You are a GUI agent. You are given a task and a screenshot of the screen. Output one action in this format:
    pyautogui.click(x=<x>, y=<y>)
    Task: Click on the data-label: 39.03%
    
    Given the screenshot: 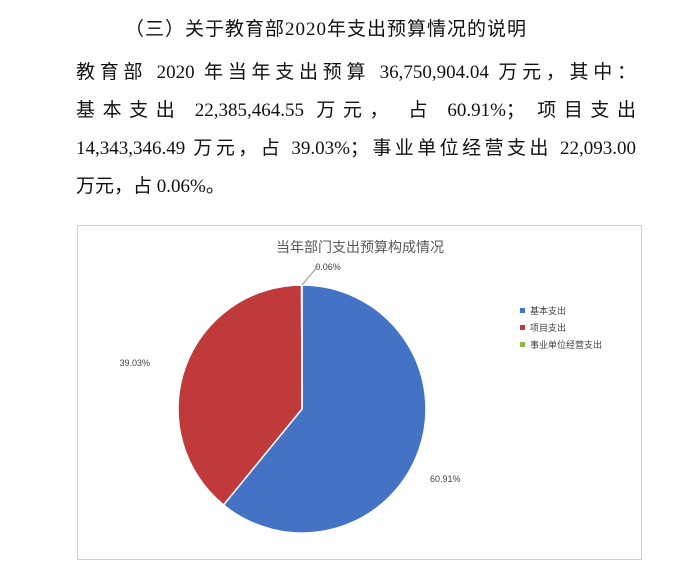 What is the action you would take?
    pyautogui.click(x=134, y=363)
    